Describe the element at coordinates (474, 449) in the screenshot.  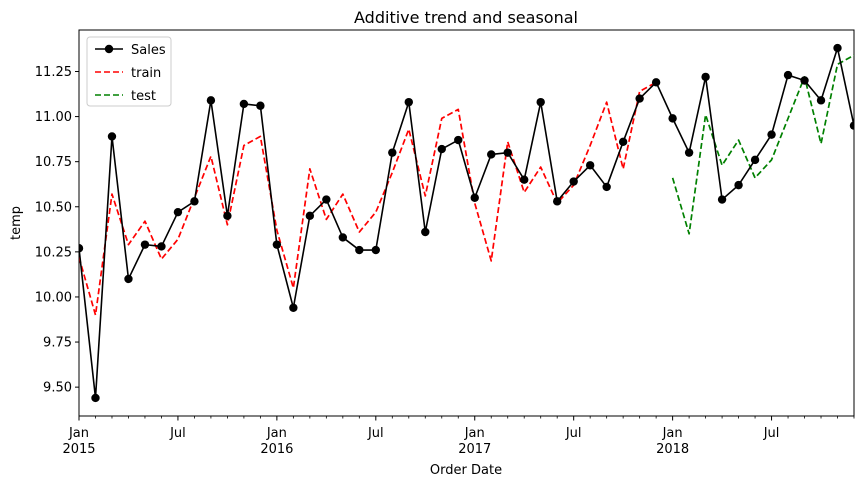
I see `x-tick-year-label: 2017` at that location.